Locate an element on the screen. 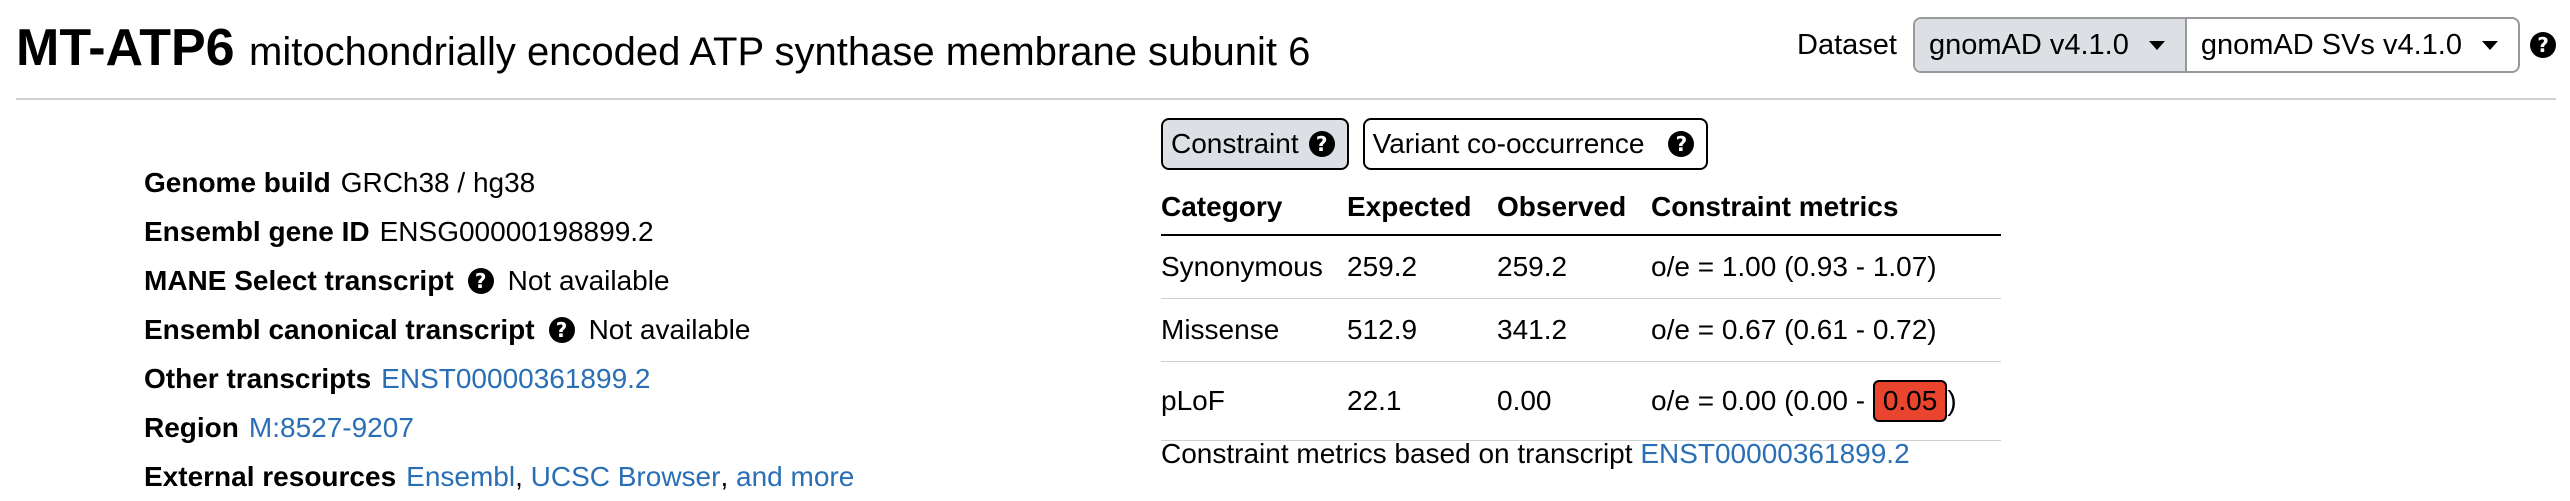  column-header-expected: Expected is located at coordinates (1422, 208).